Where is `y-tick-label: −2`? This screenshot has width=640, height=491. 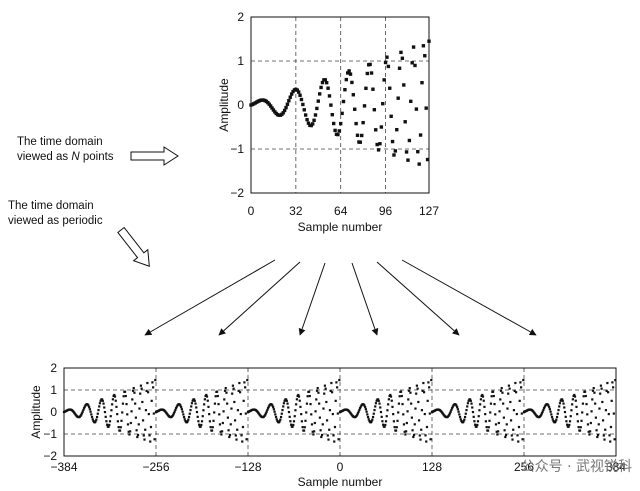 y-tick-label: −2 is located at coordinates (237, 193).